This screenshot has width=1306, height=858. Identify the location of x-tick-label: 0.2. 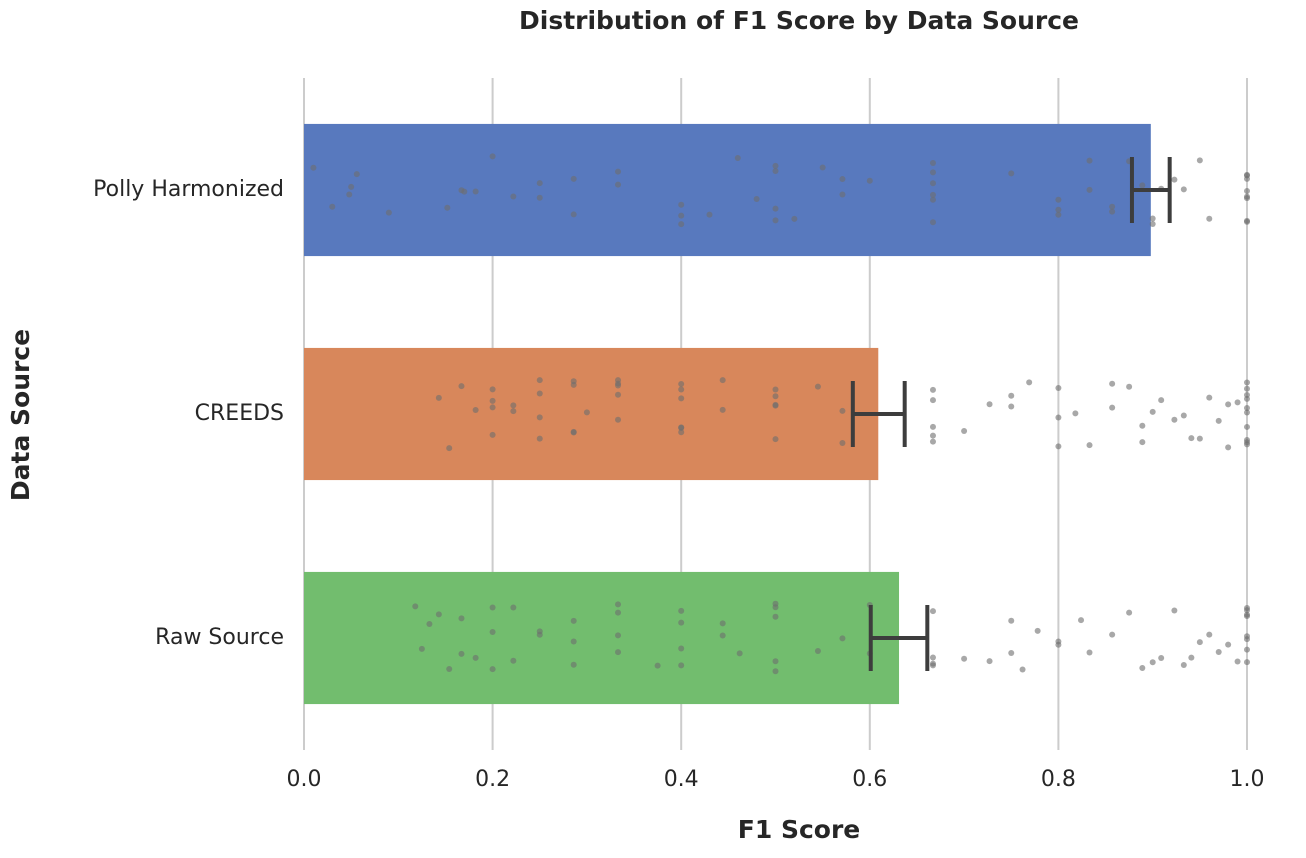
(492, 779).